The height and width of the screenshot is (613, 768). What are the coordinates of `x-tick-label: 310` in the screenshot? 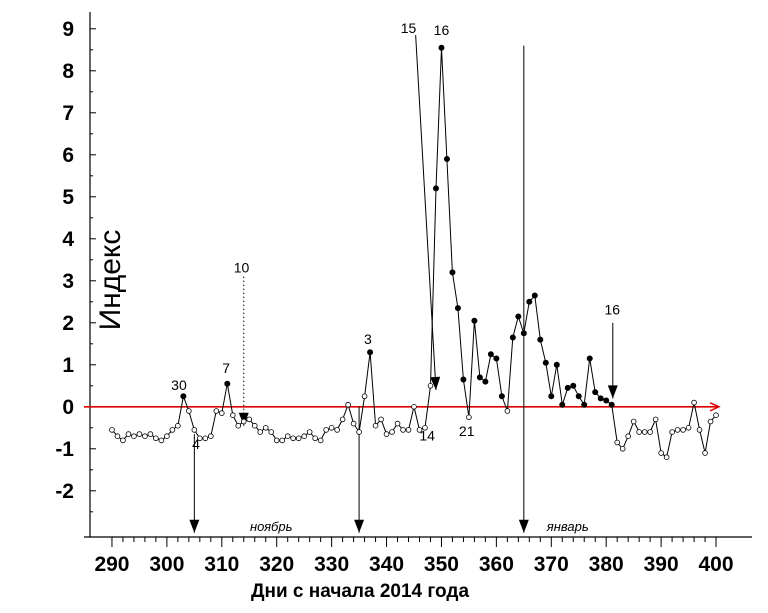 It's located at (221, 564).